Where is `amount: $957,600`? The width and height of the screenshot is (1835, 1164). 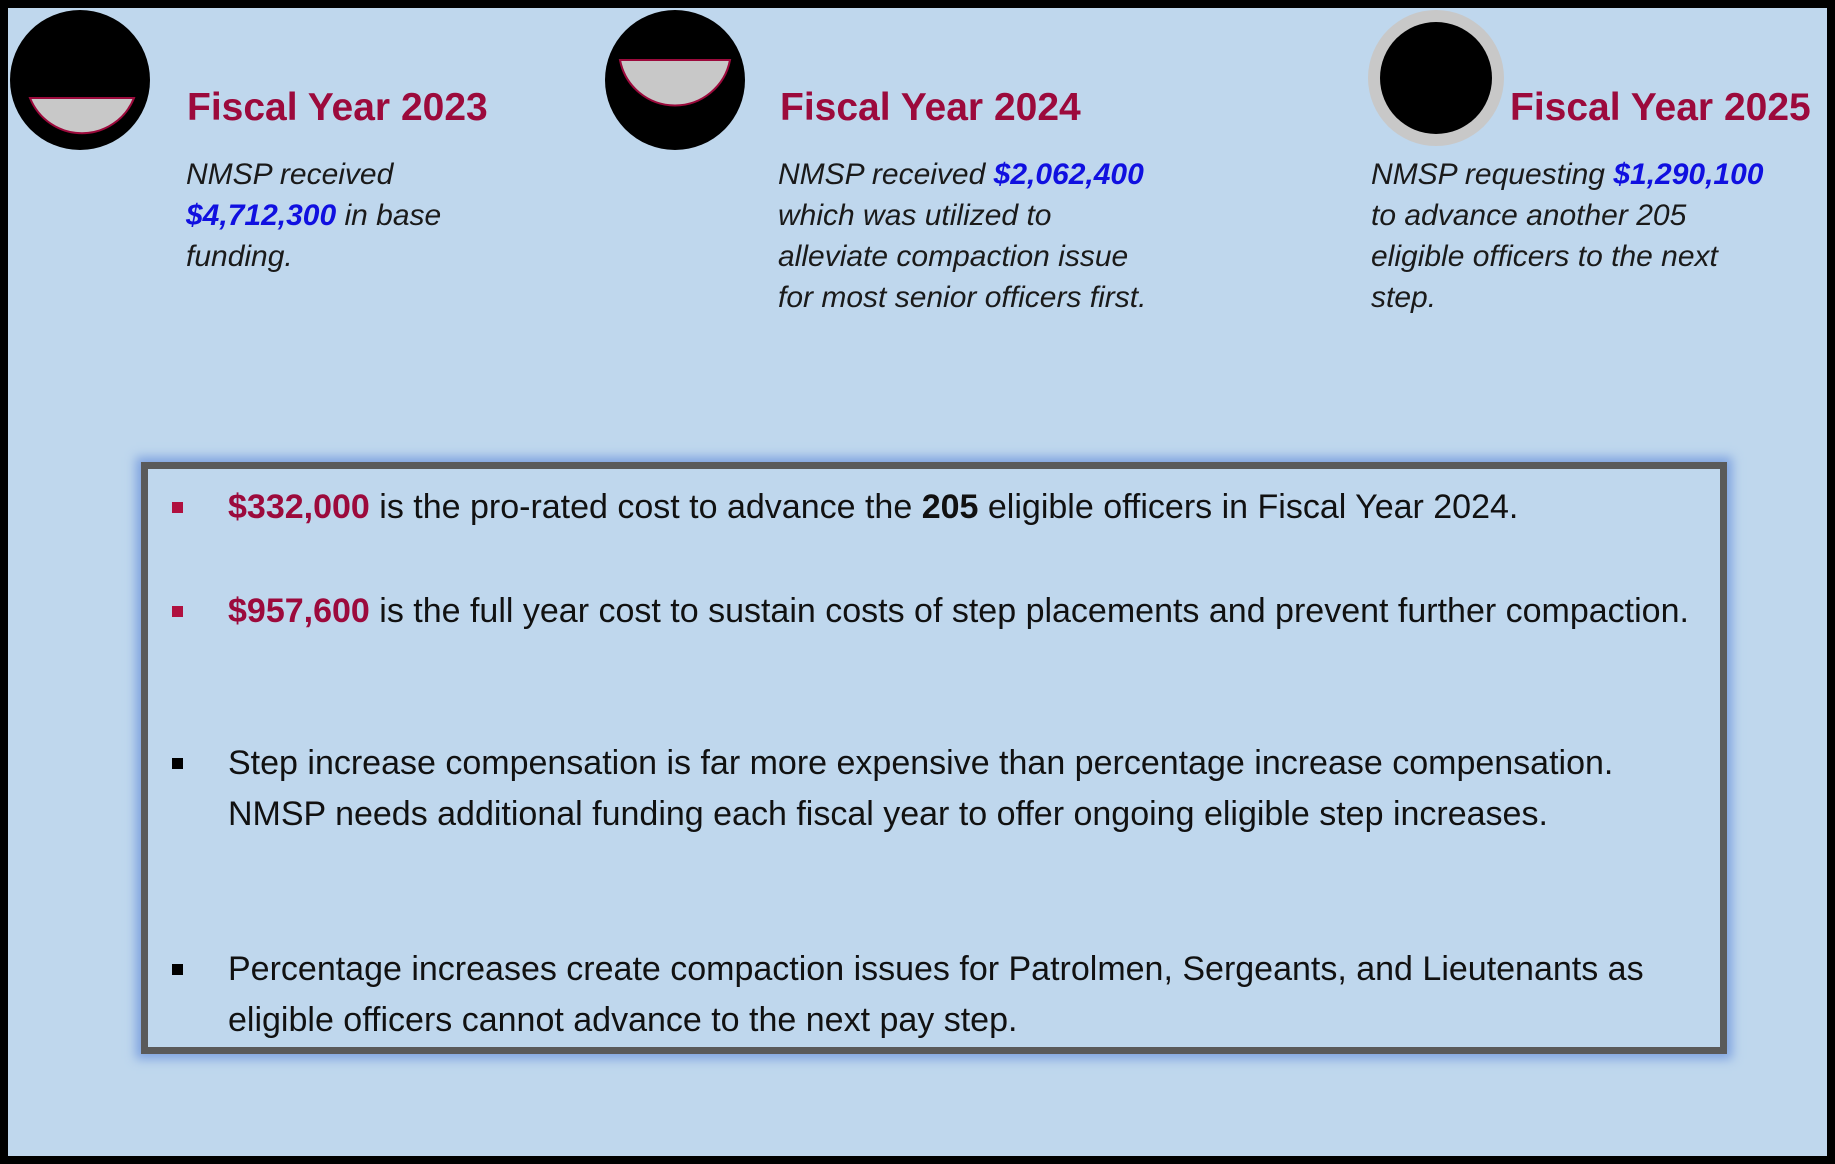 amount: $957,600 is located at coordinates (299, 611).